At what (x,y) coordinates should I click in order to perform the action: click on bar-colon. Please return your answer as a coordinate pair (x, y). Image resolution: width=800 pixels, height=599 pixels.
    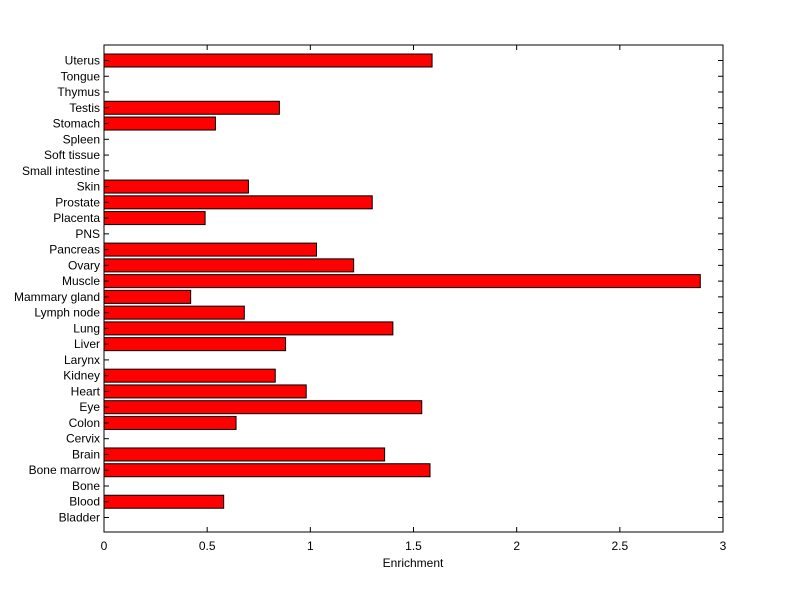
    Looking at the image, I should click on (170, 422).